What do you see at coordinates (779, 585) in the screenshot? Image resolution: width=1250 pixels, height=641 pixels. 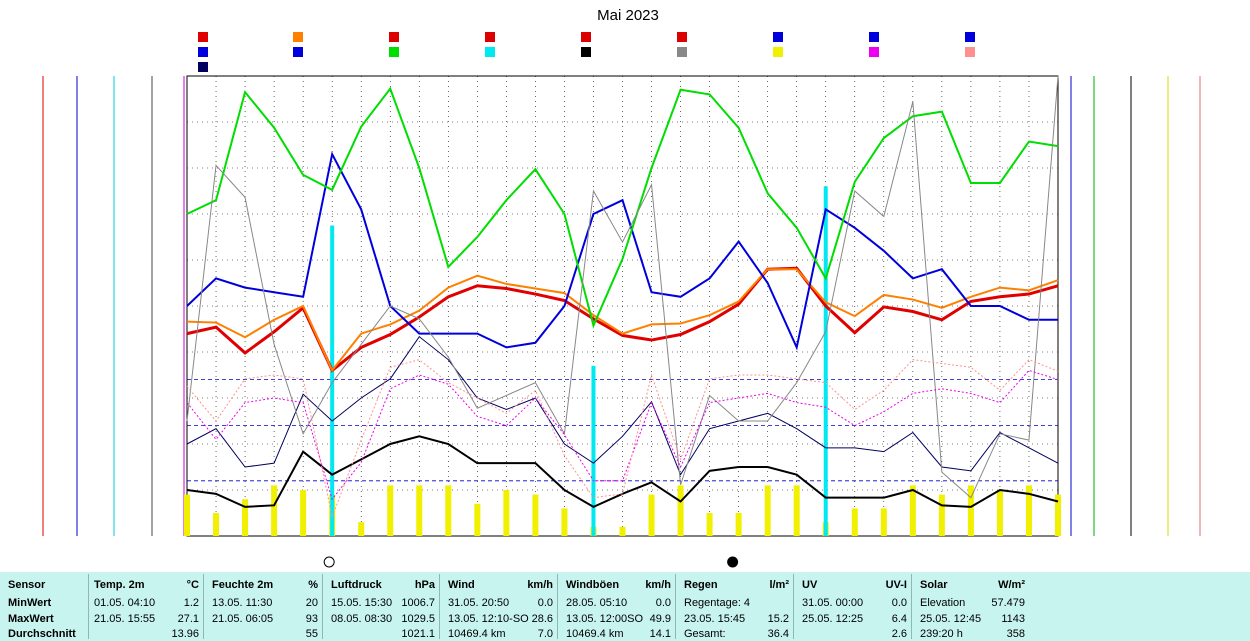 I see `stats-unit: l/m²` at bounding box center [779, 585].